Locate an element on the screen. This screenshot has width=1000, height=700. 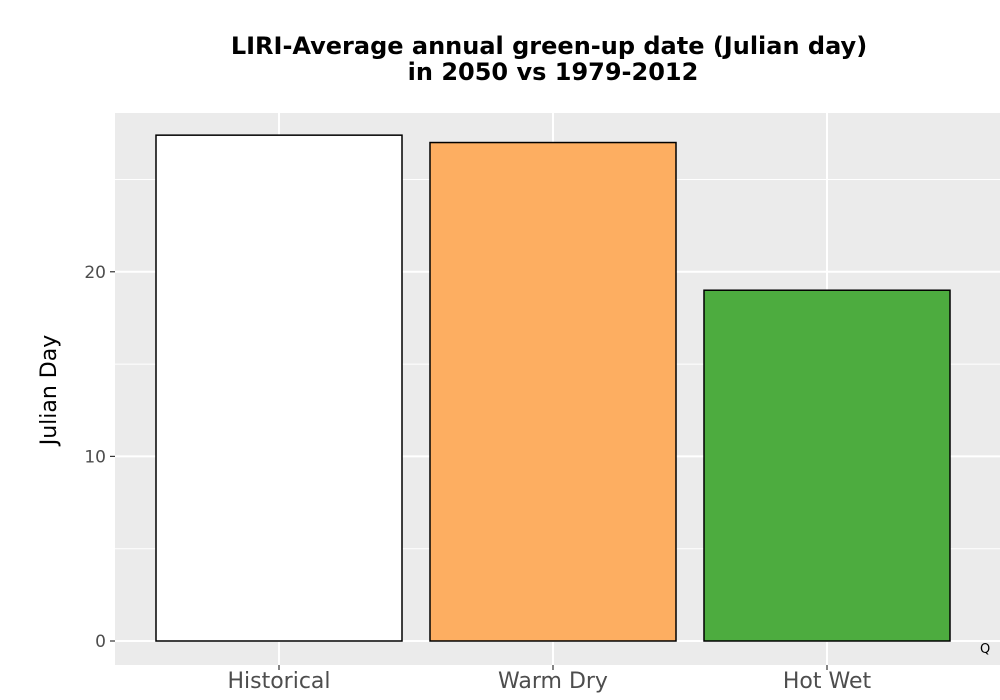
x-axis: Historical Warm Dry Hot Wet is located at coordinates (549, 679).